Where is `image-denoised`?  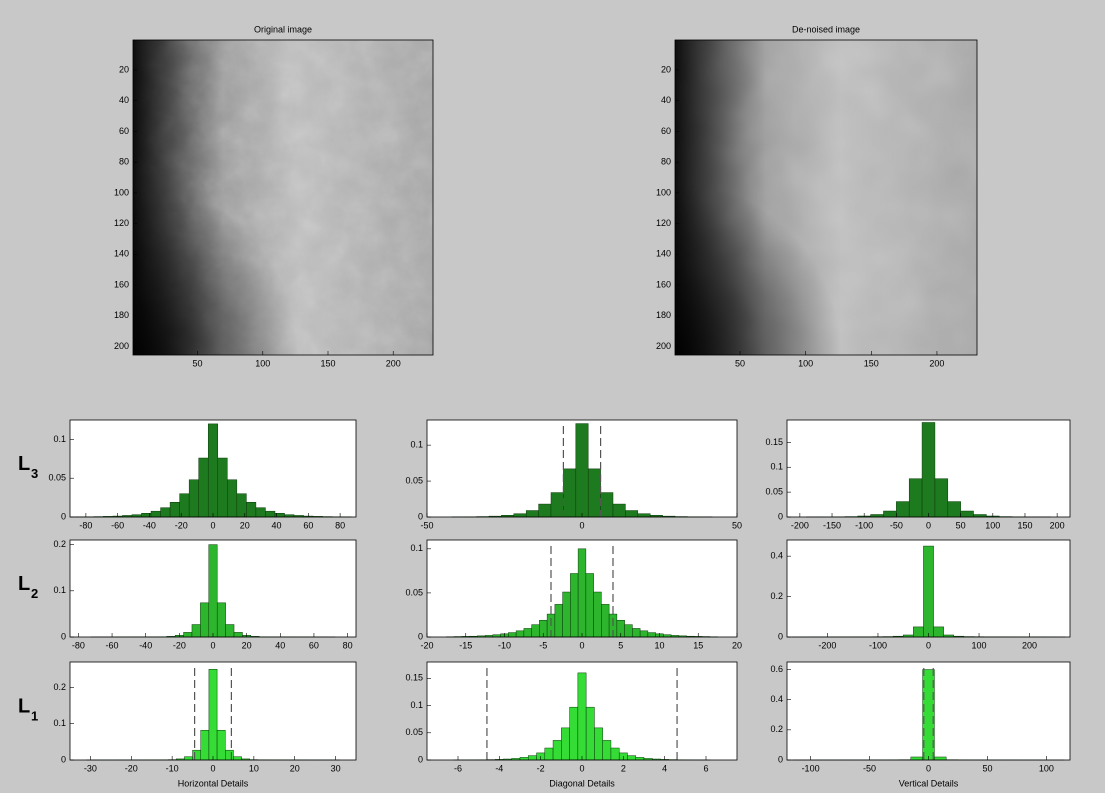
image-denoised is located at coordinates (826, 197).